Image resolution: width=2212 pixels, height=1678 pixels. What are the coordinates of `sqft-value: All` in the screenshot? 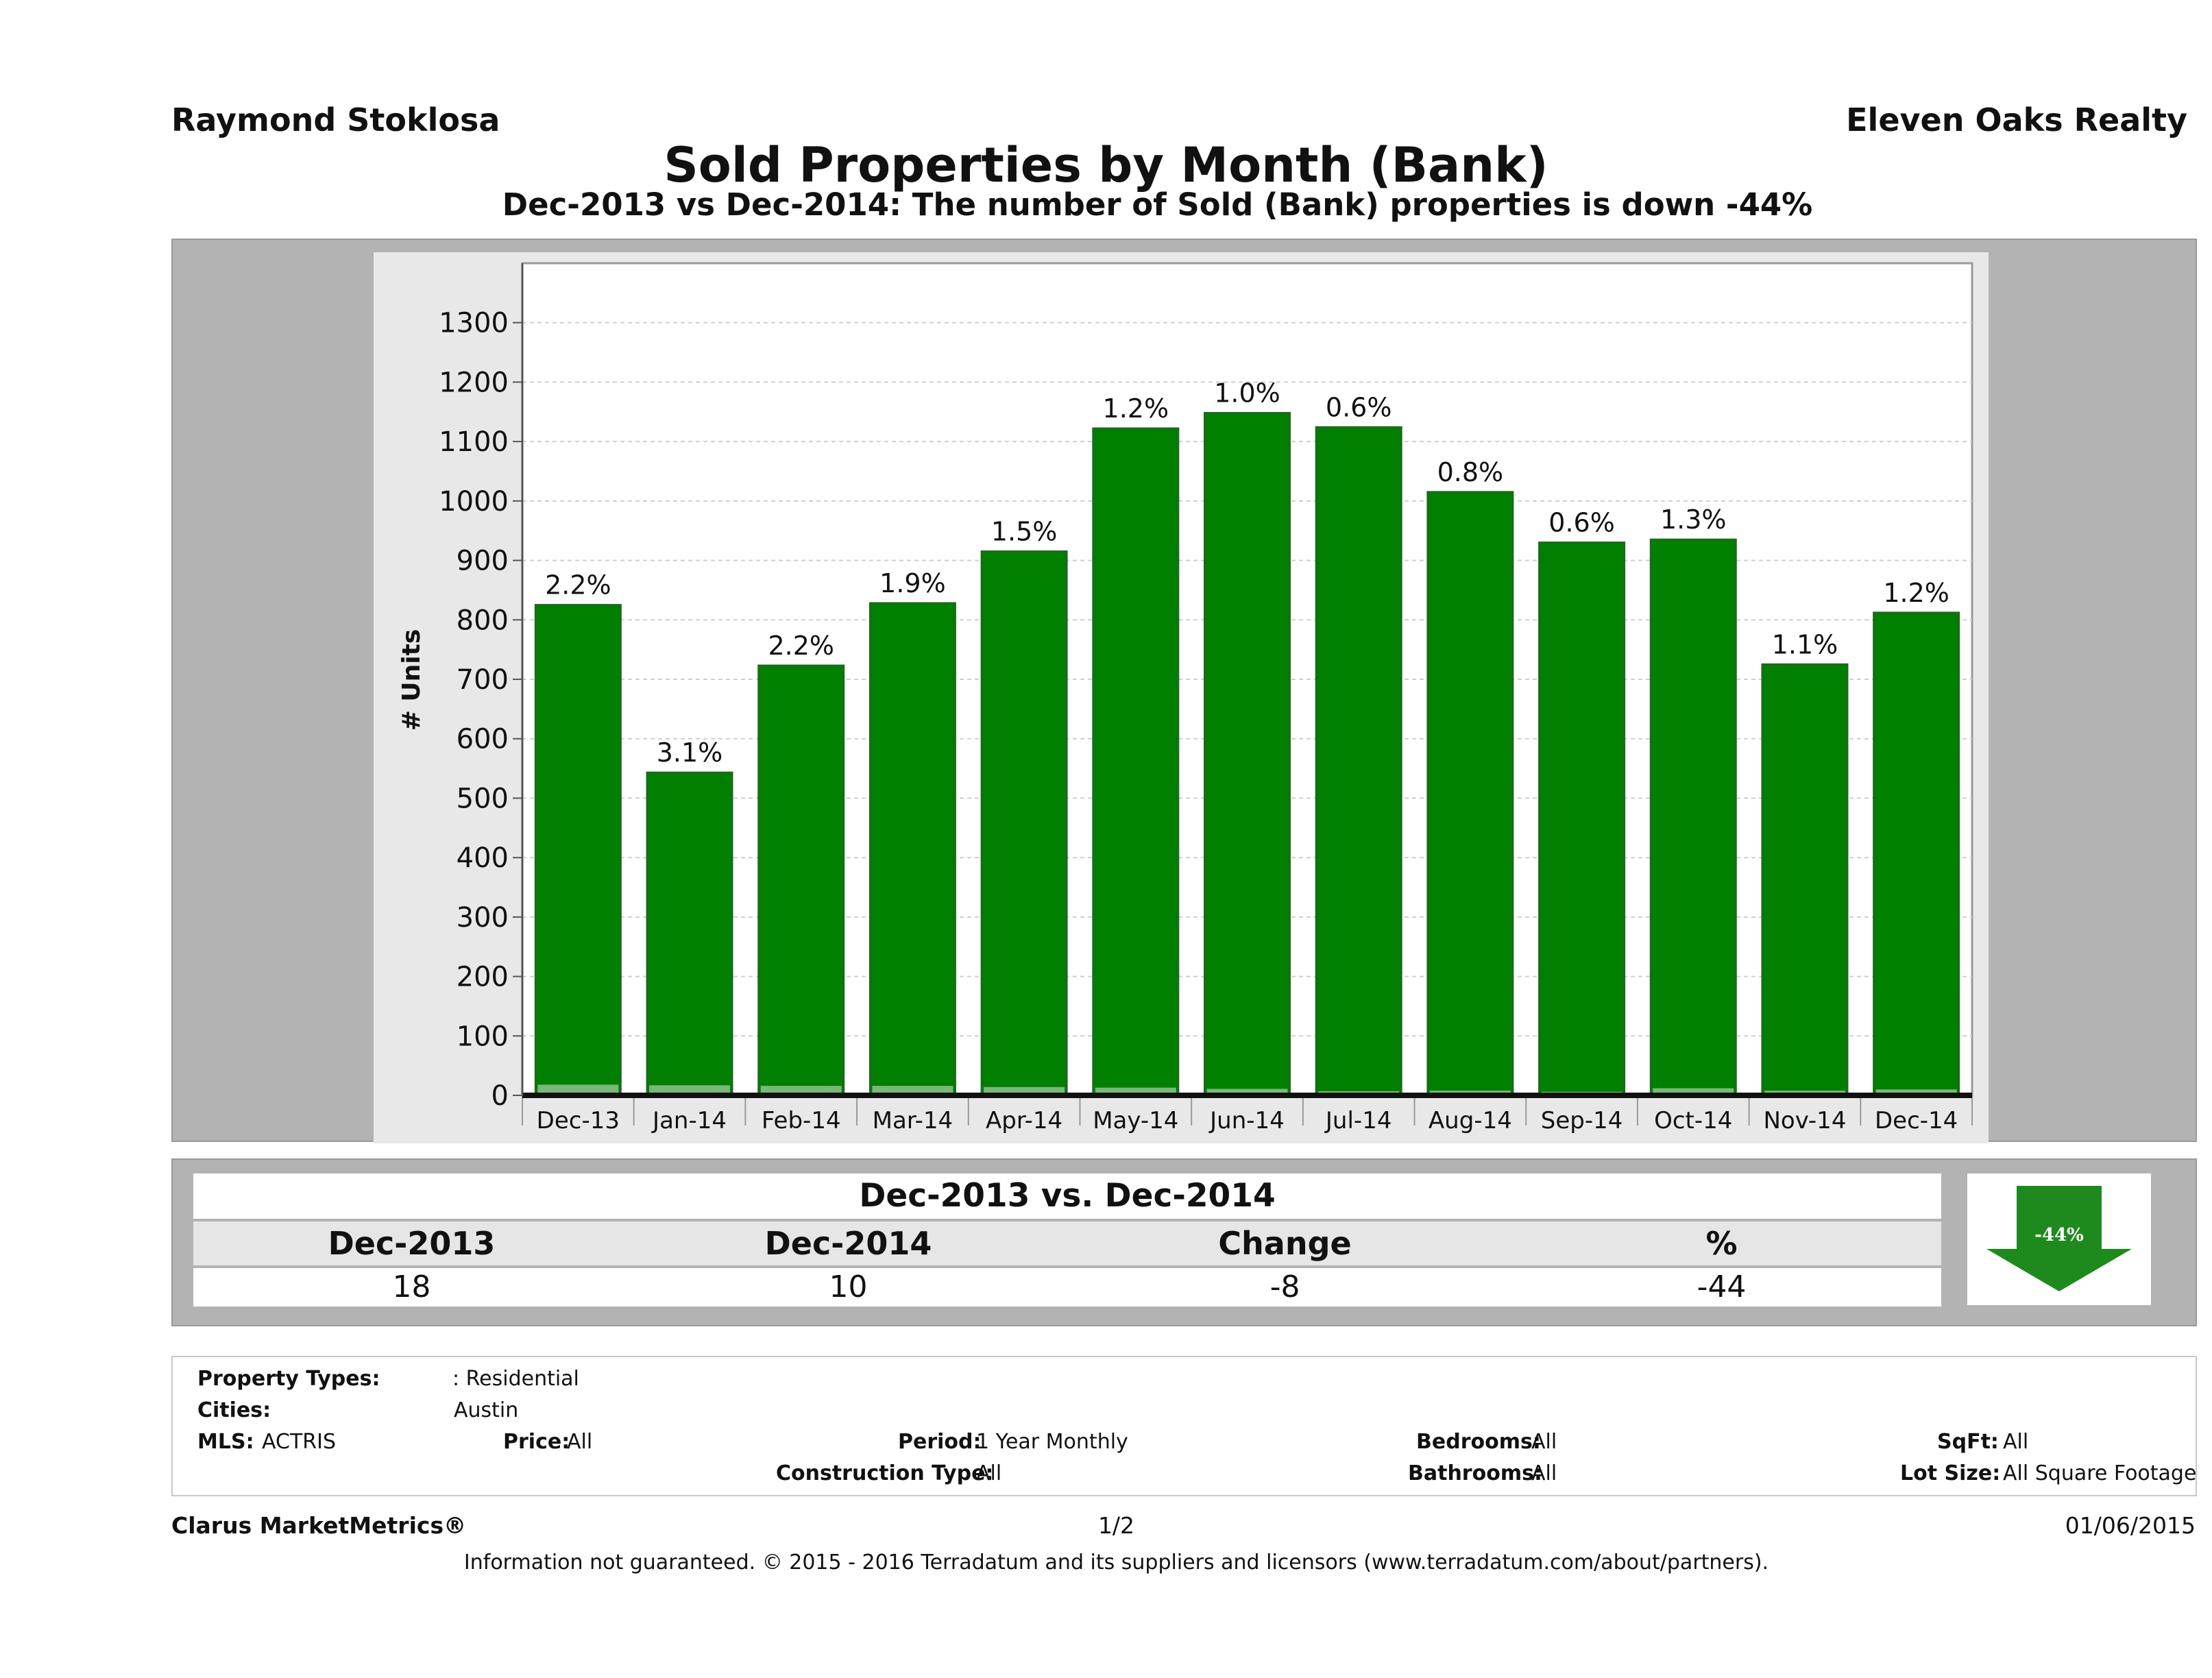 It's located at (2016, 1442).